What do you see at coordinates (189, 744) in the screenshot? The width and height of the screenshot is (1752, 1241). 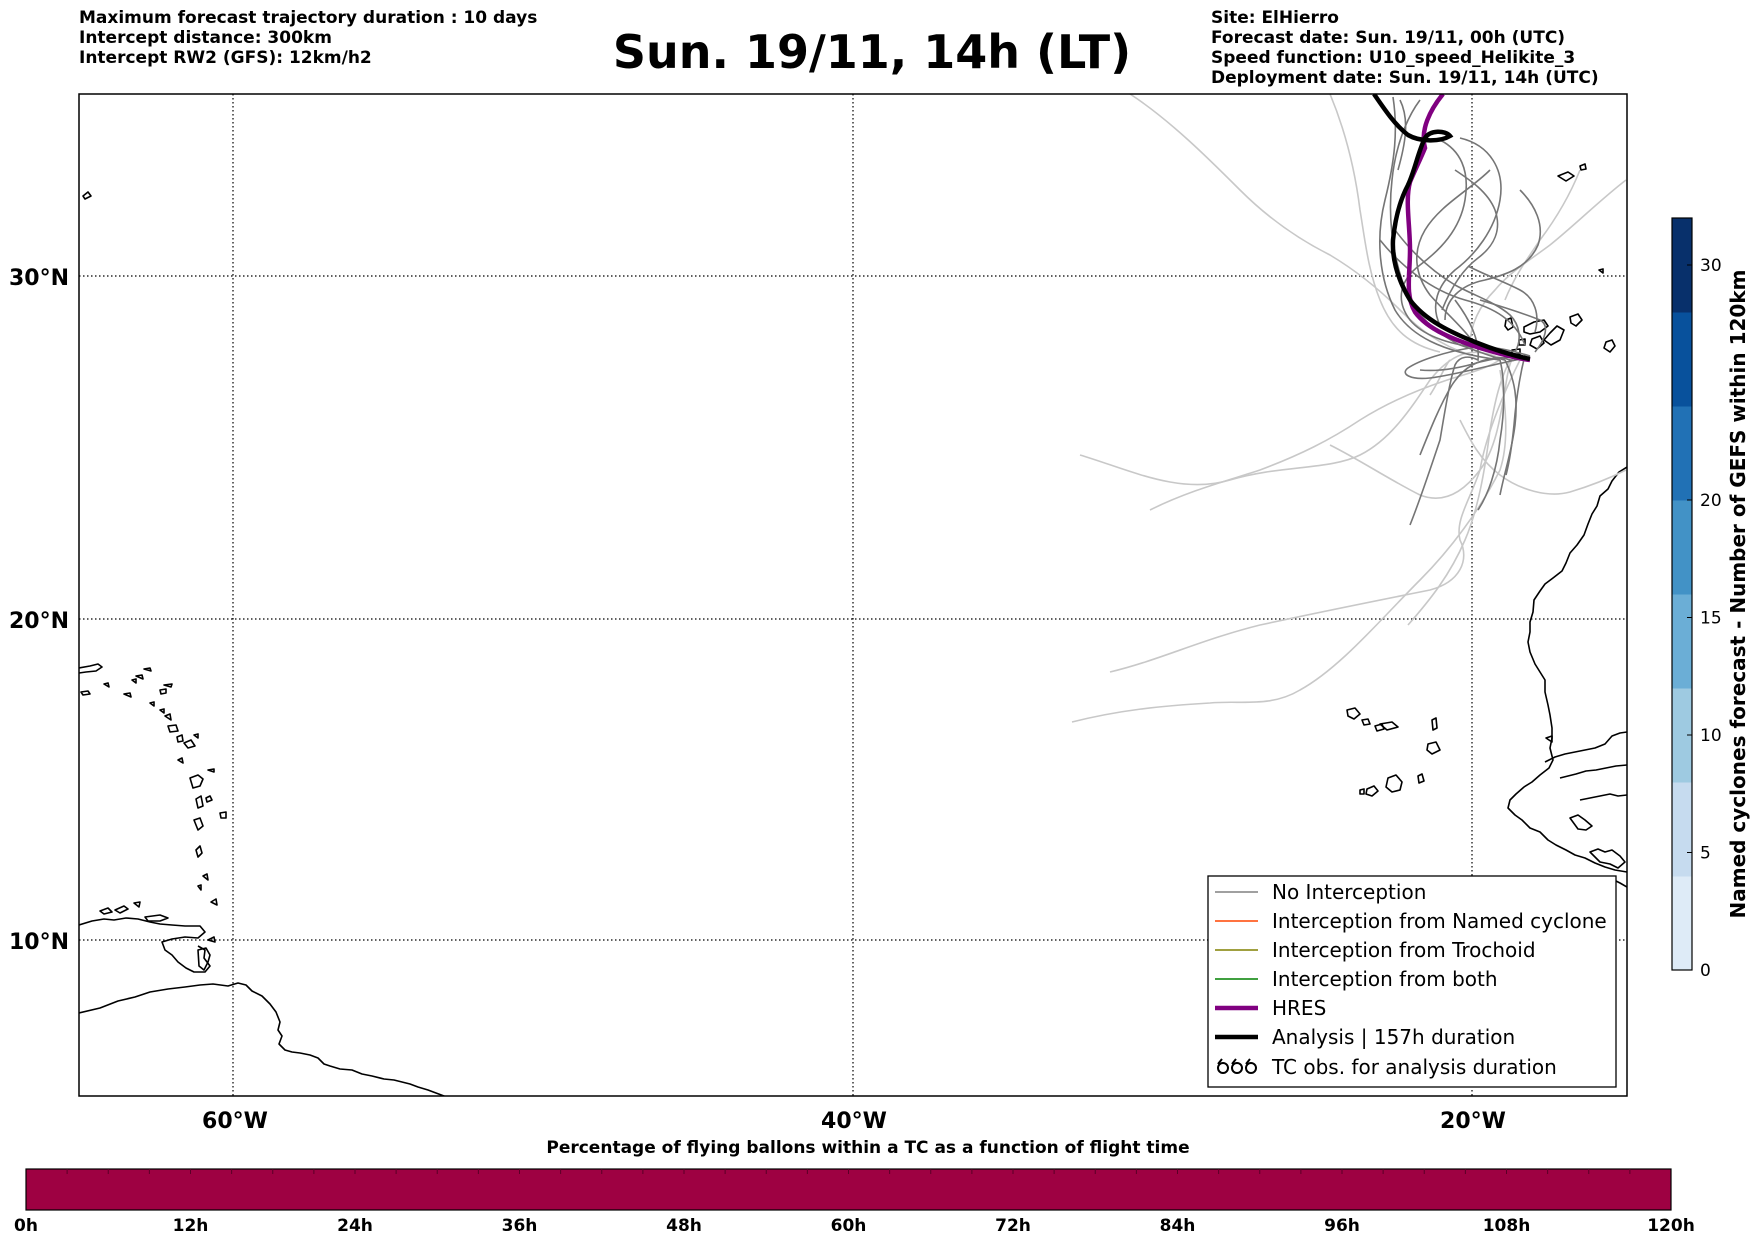 I see `island-antigua` at bounding box center [189, 744].